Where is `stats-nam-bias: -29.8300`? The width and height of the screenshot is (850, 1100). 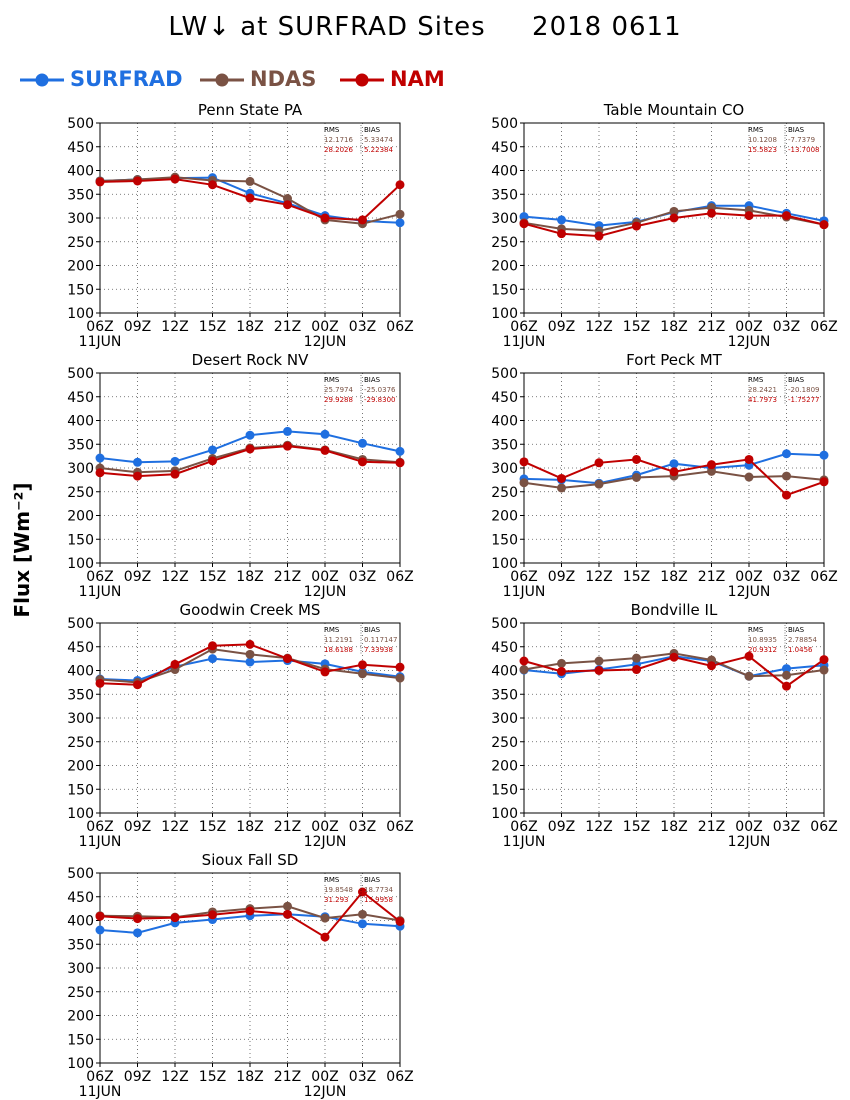 stats-nam-bias: -29.8300 is located at coordinates (379, 400).